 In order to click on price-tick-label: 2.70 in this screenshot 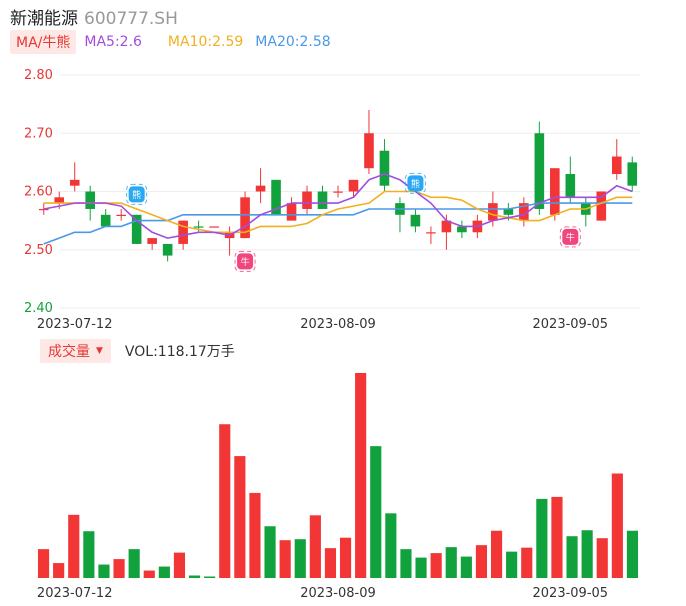, I will do `click(38, 133)`.